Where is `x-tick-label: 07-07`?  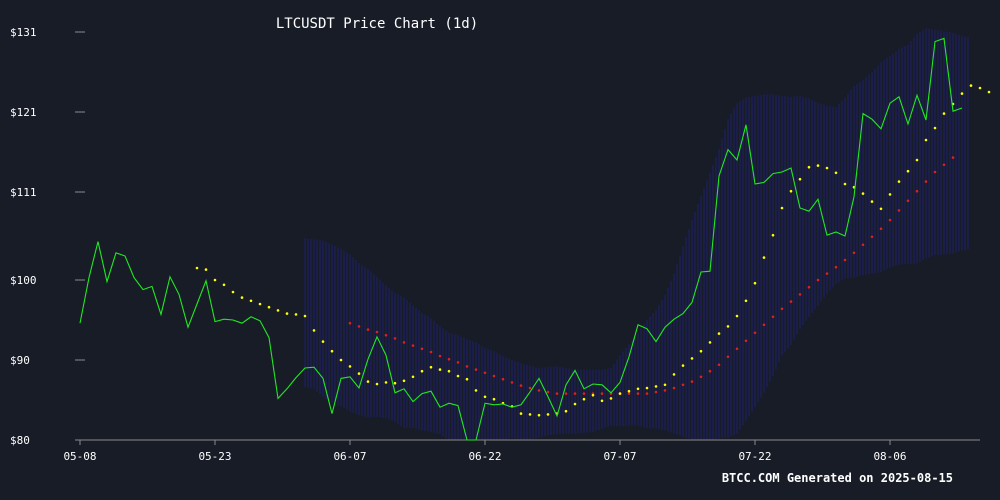
x-tick-label: 07-07 is located at coordinates (619, 456).